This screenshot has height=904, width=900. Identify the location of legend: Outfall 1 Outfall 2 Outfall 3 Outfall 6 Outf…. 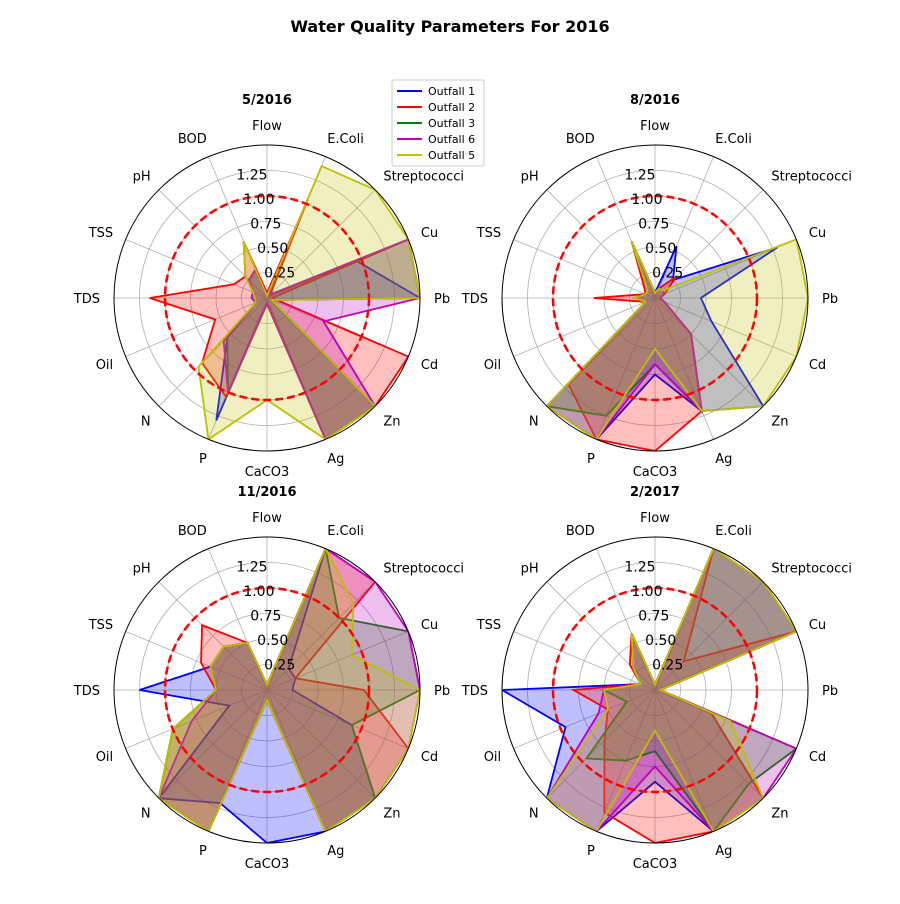
(438, 123).